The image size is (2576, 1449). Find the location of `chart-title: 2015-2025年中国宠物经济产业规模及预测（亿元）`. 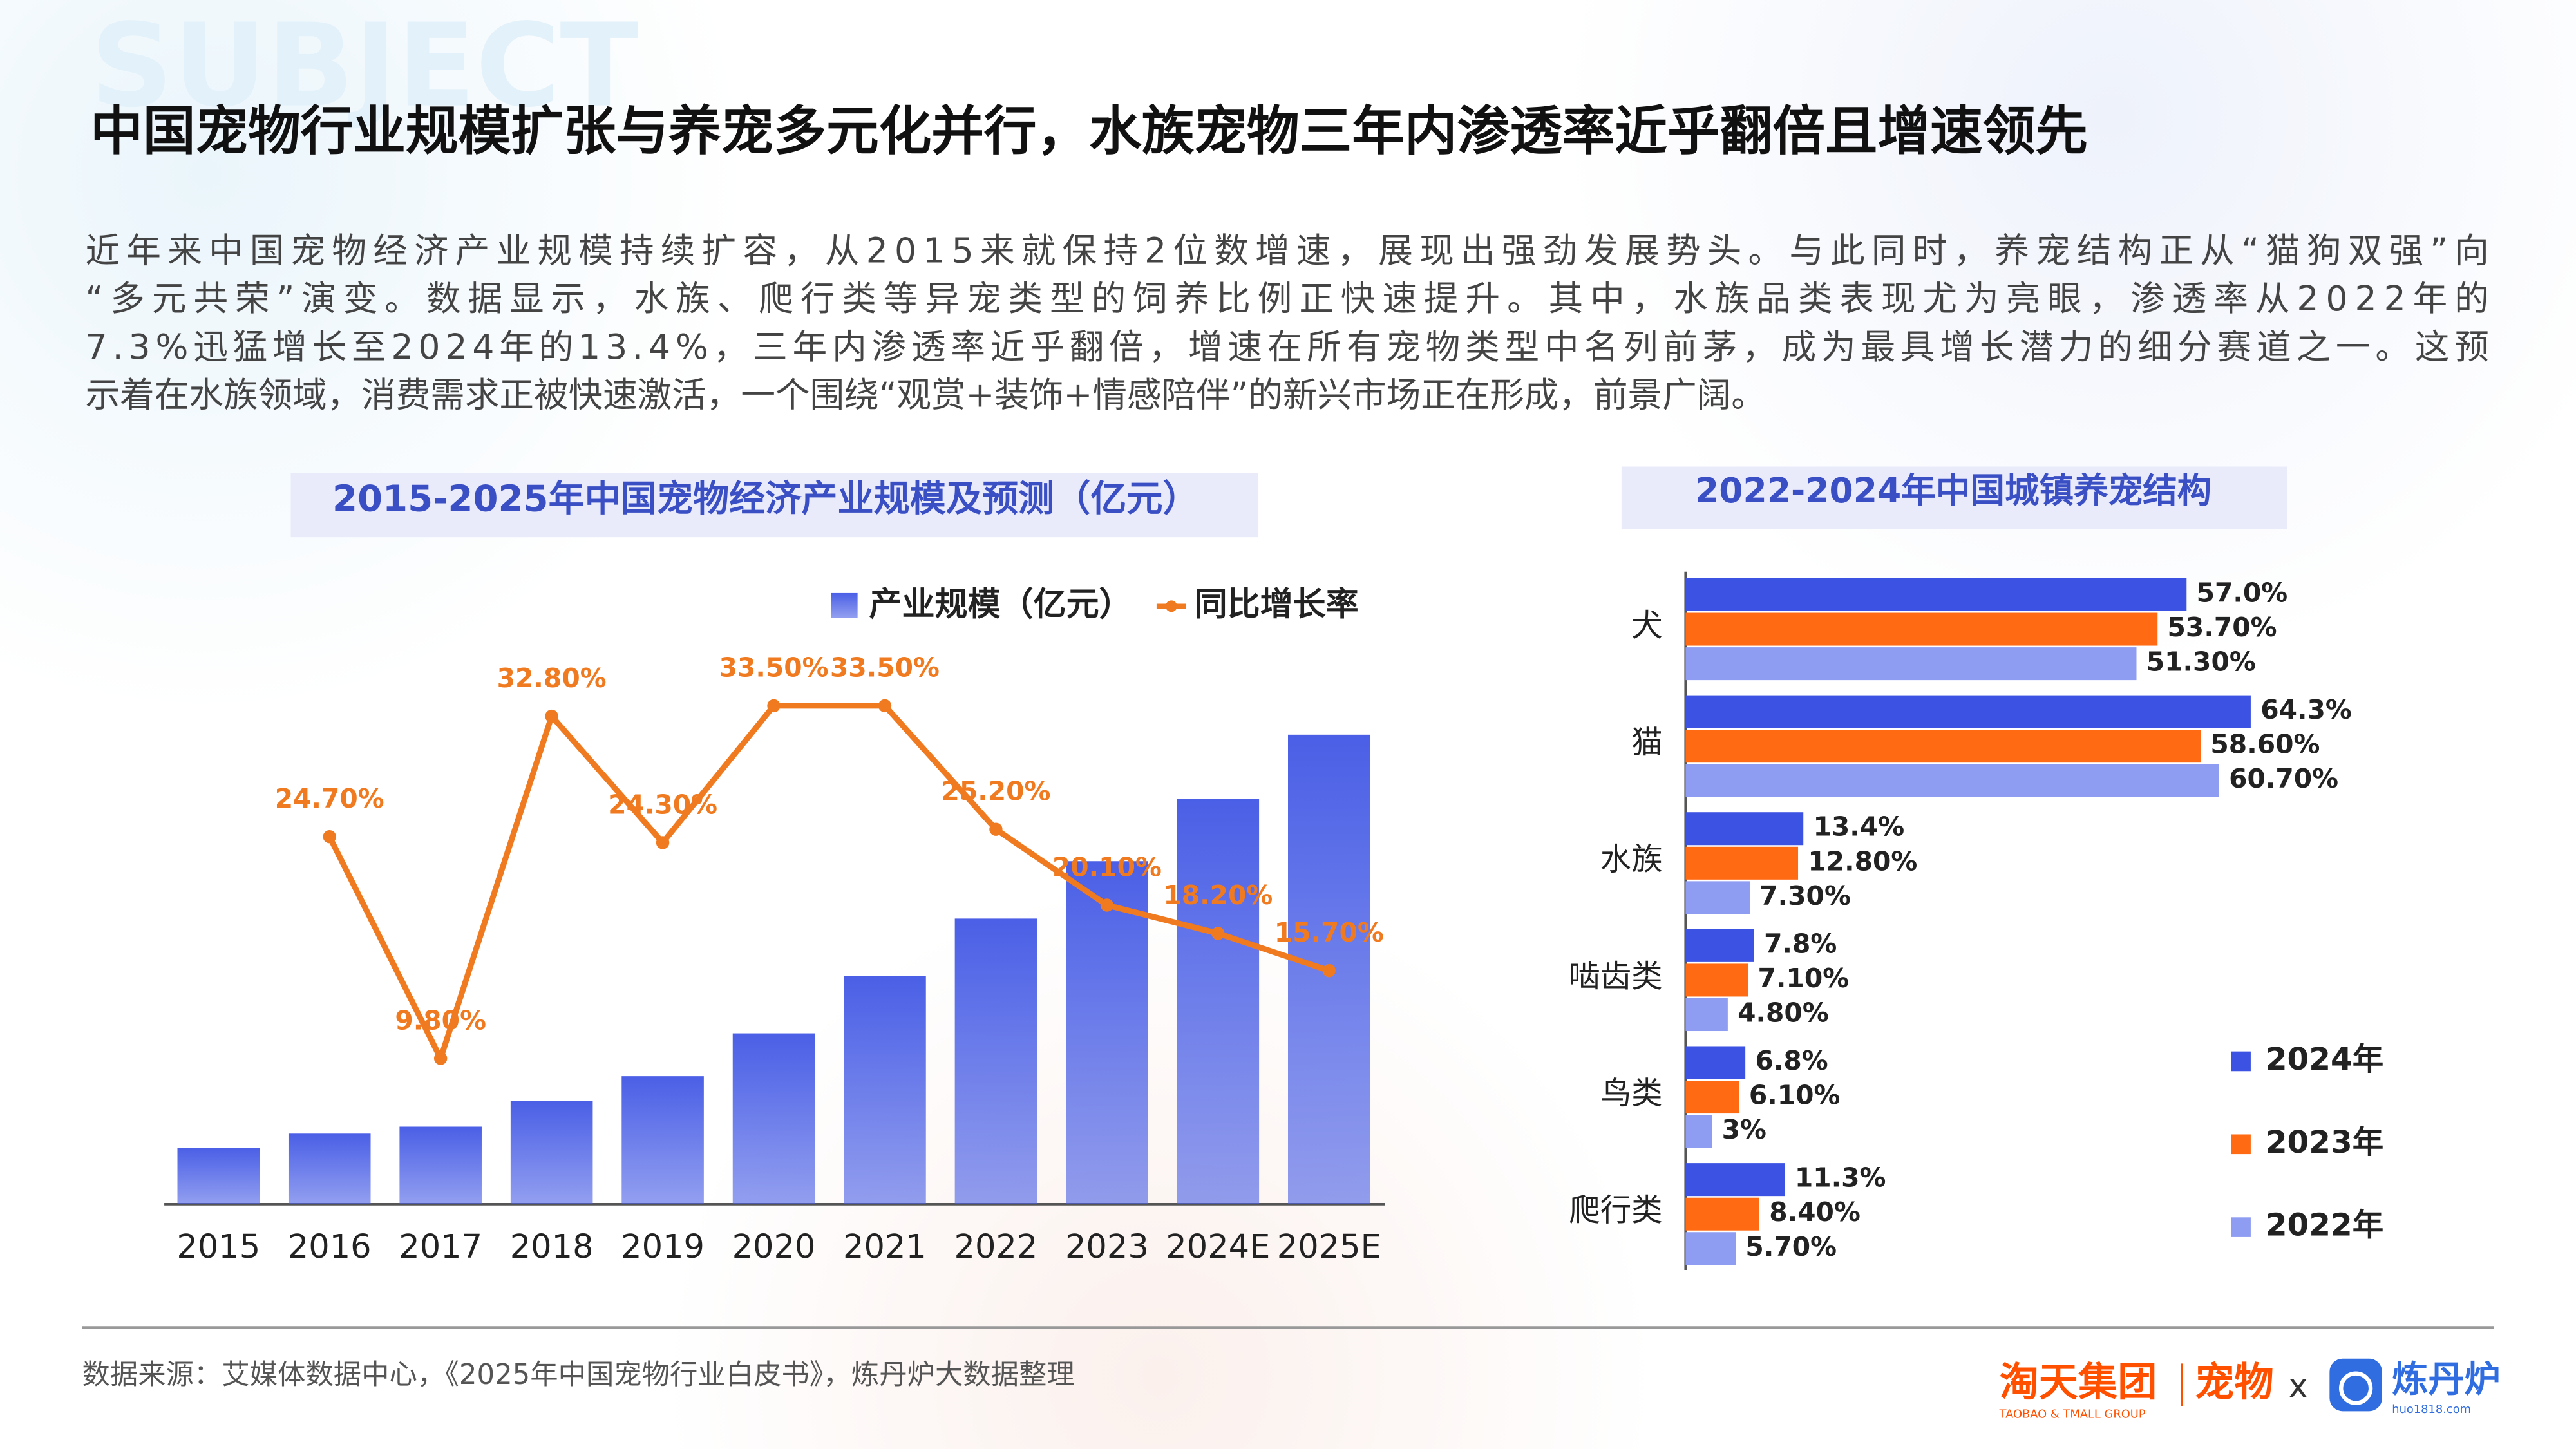

chart-title: 2015-2025年中国宠物经济产业规模及预测（亿元） is located at coordinates (765, 499).